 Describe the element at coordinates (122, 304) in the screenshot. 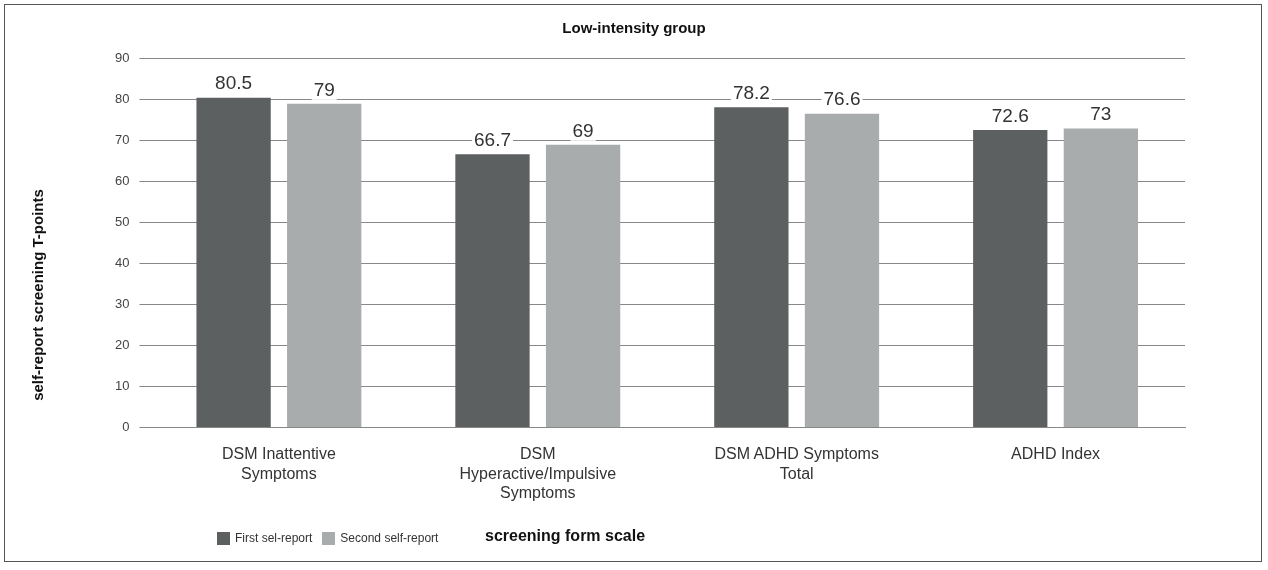

I see `y-tick-label: 30` at that location.